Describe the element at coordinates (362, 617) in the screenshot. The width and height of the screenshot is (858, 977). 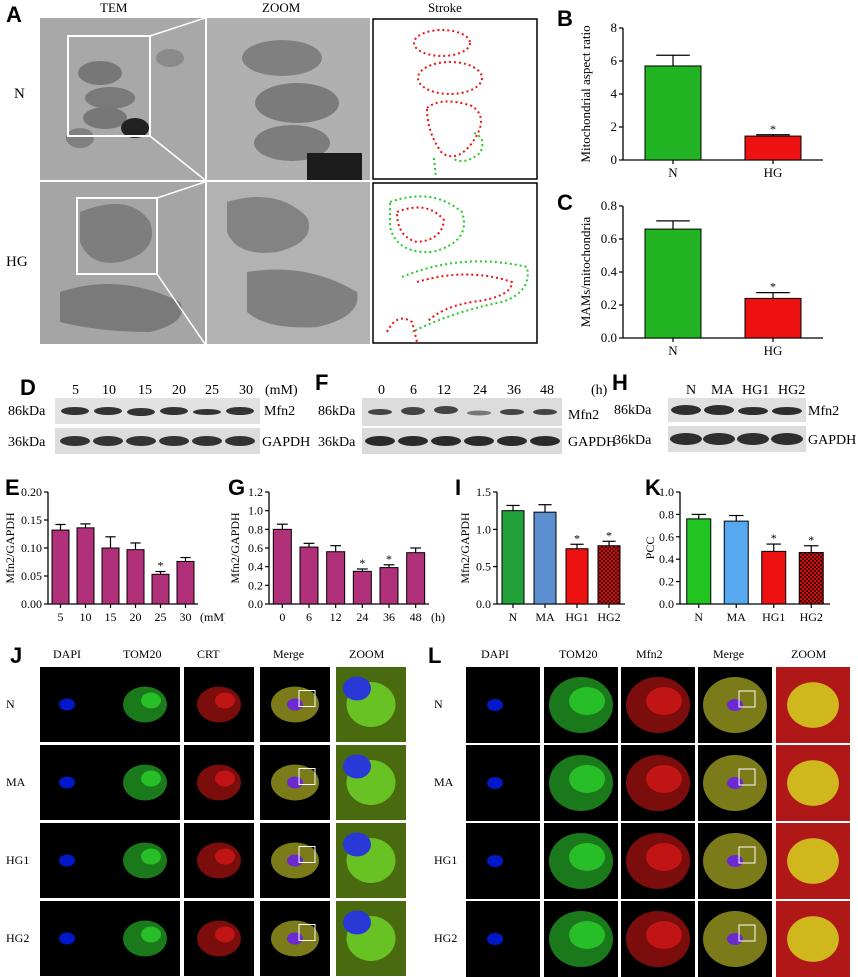
I see `x-tick-label: 24` at that location.